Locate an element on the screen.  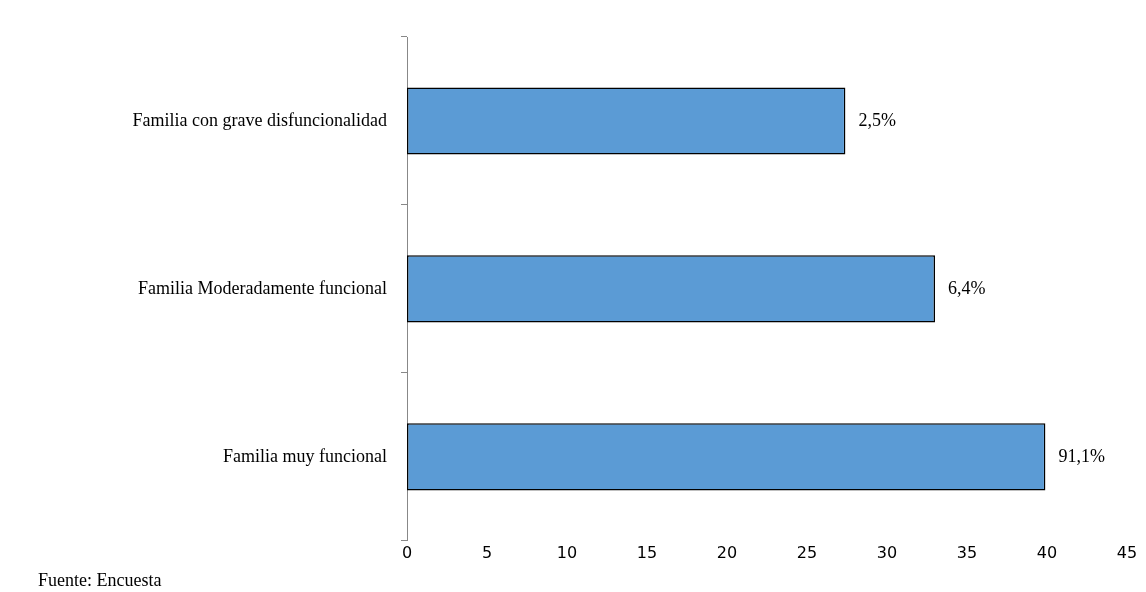
y-tick-label: Familia Moderadamente funcional is located at coordinates (262, 287).